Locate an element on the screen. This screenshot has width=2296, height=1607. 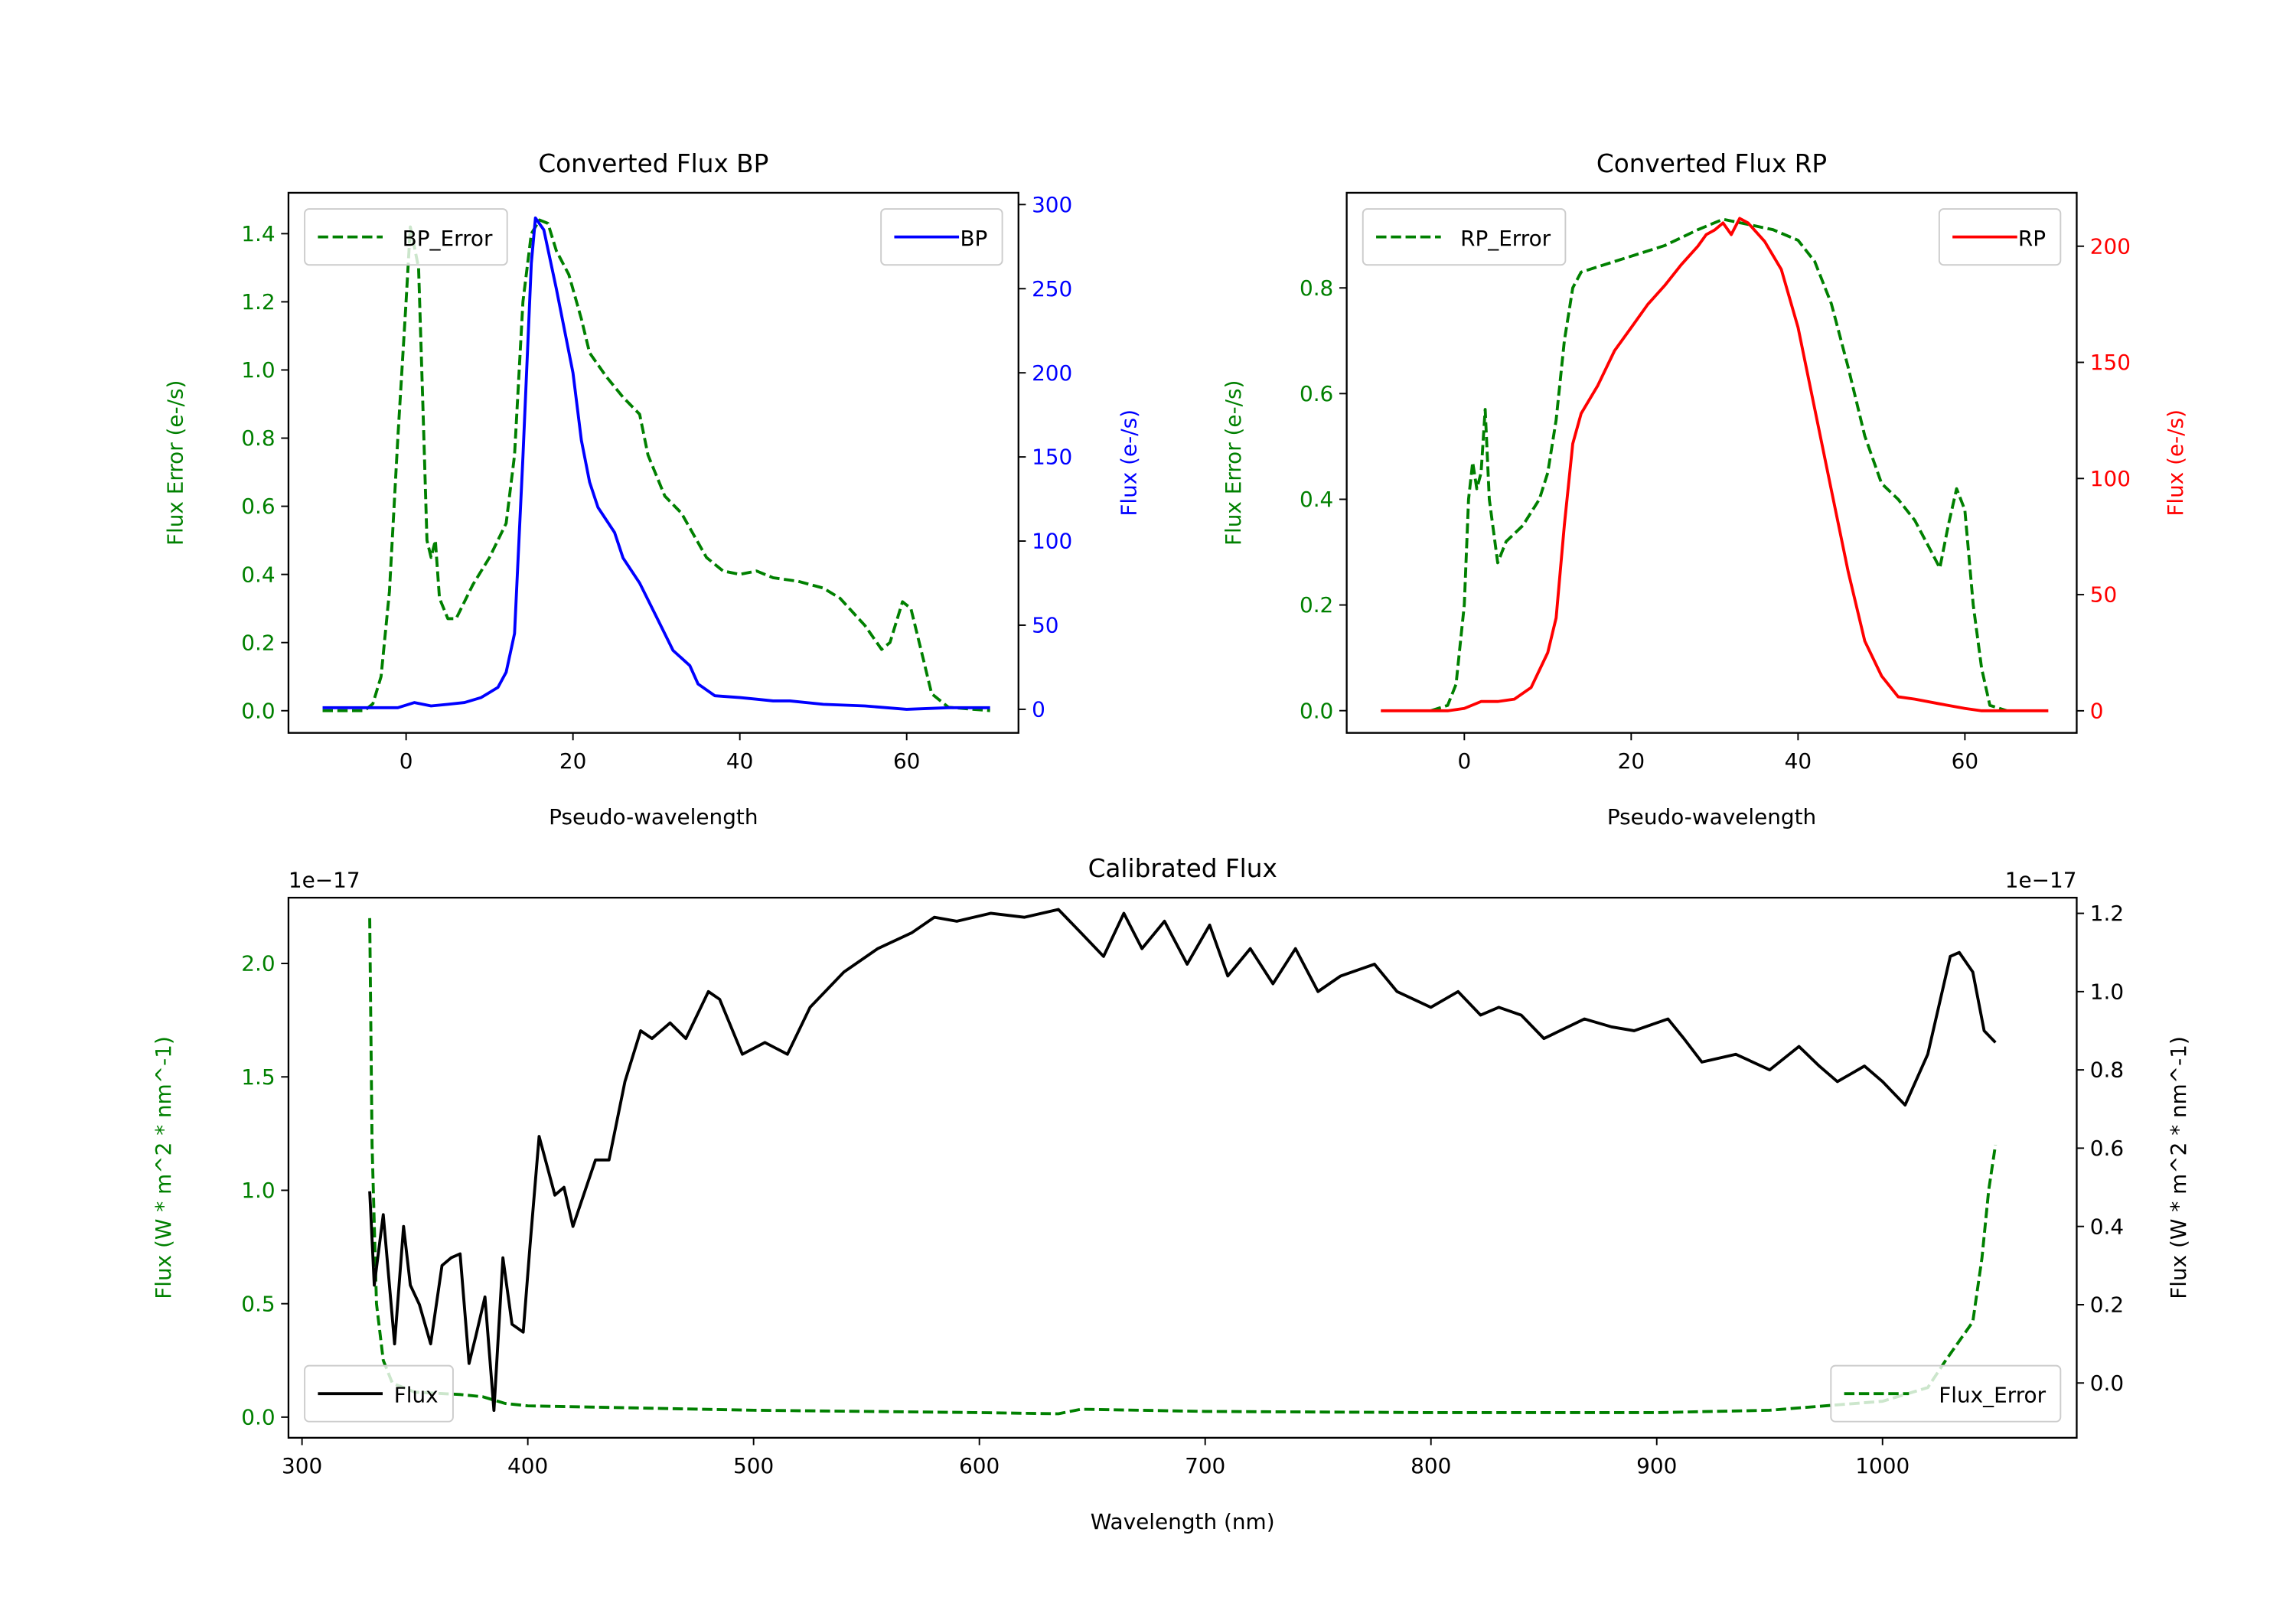
left-axis-offset-label: 1e−17 is located at coordinates (324, 881).